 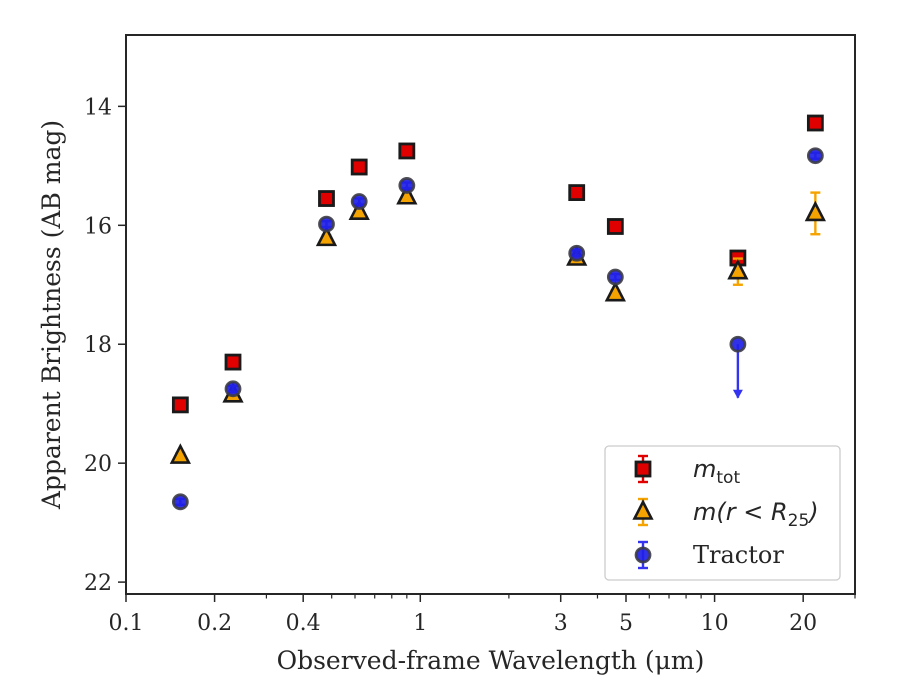 What do you see at coordinates (643, 555) in the screenshot?
I see `legend-marker-circle` at bounding box center [643, 555].